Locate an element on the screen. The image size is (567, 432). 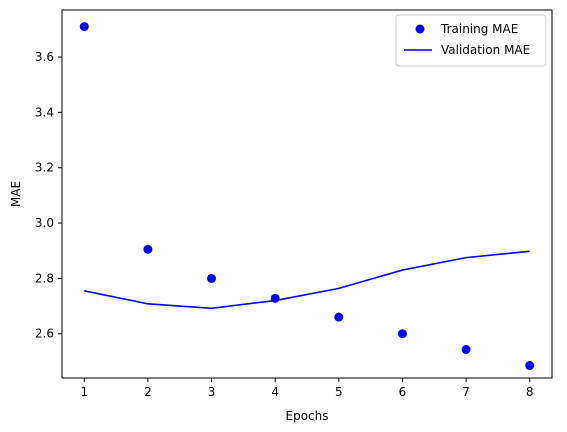
legend-marker-training is located at coordinates (420, 29).